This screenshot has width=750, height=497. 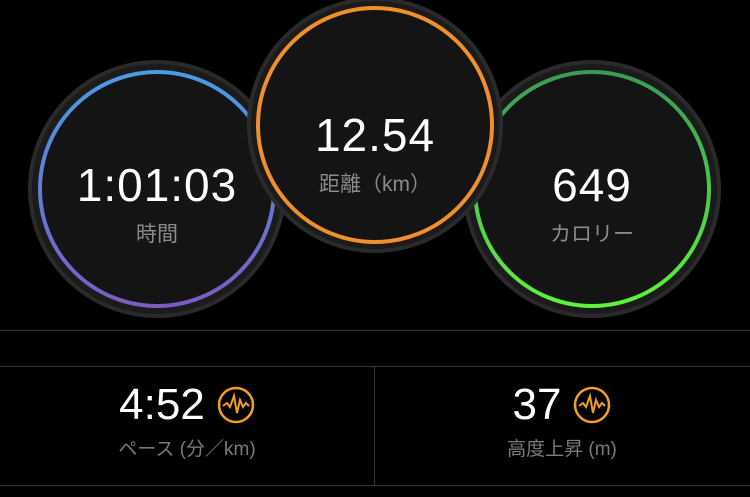 I want to click on distance-metric: 12.54 距離（km）, so click(x=375, y=153).